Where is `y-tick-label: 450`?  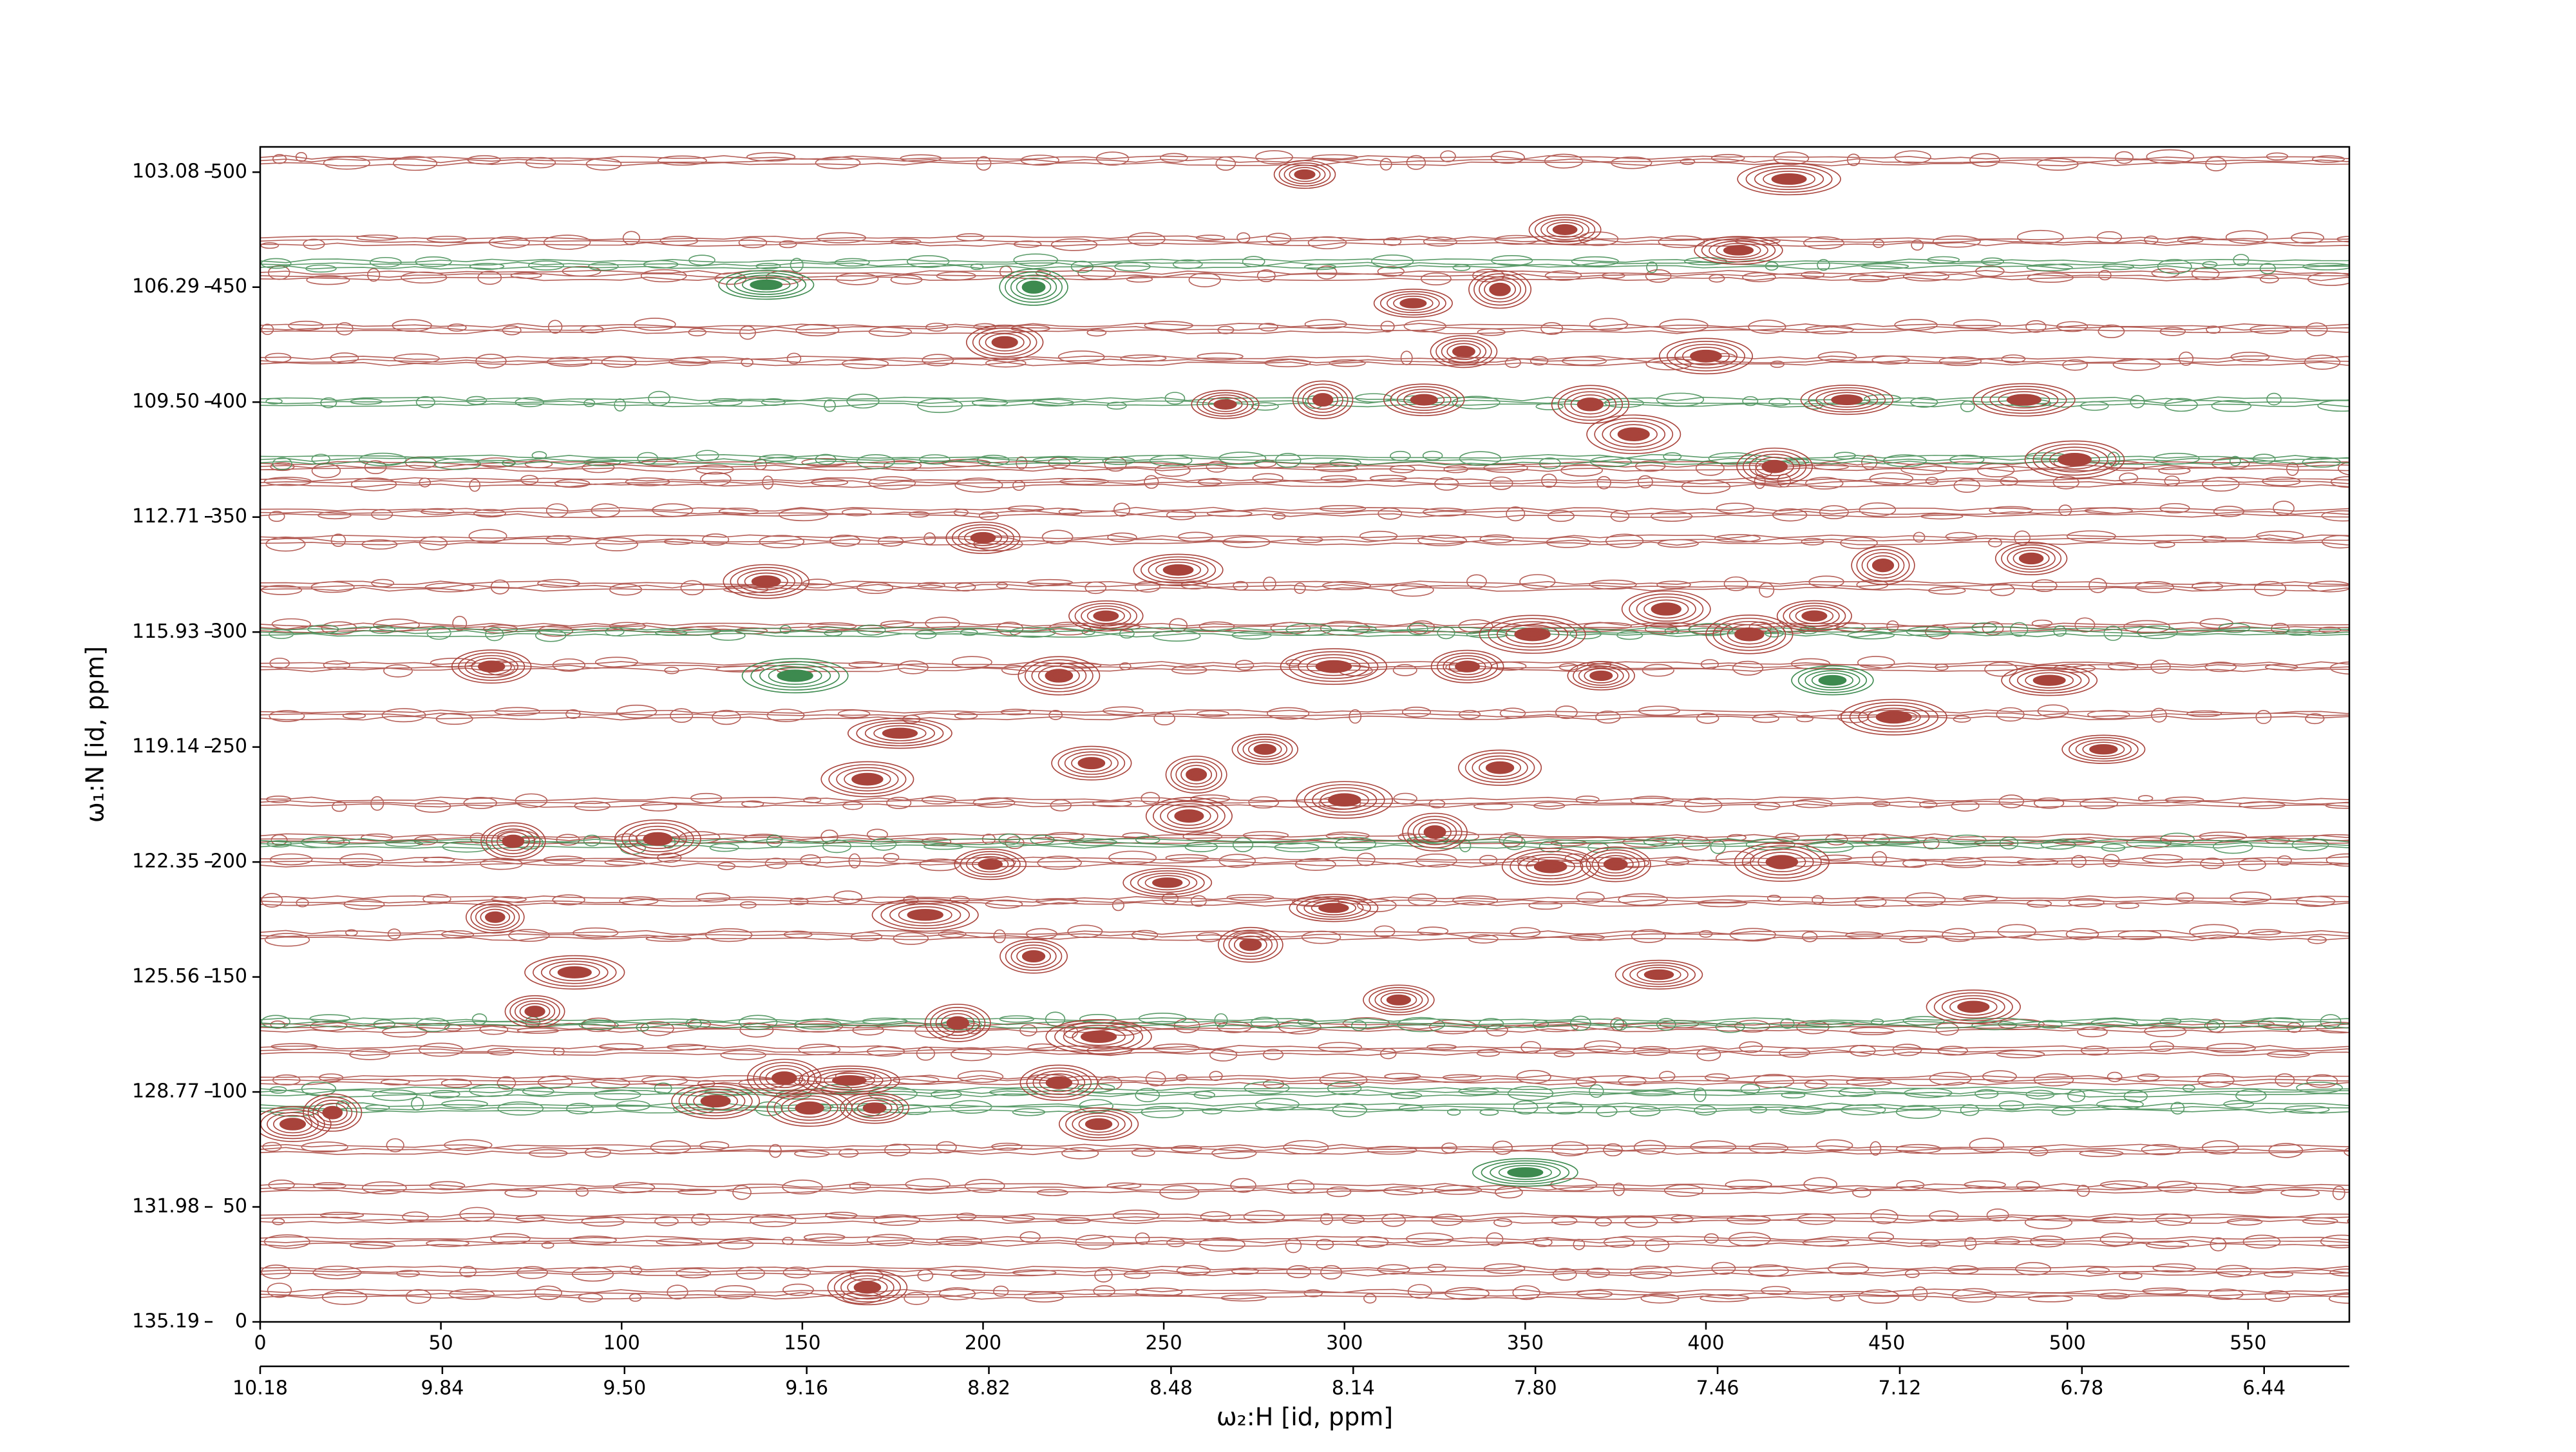
y-tick-label: 450 is located at coordinates (229, 286).